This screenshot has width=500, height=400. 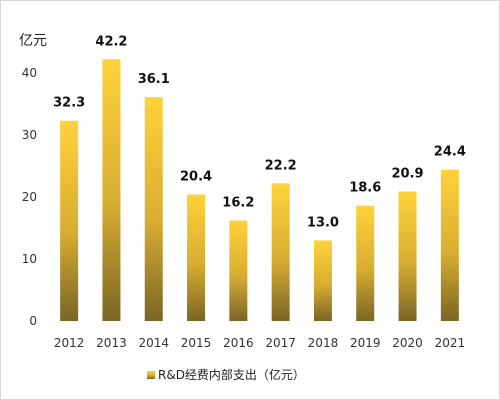 I want to click on y-tick-label: 20, so click(x=29, y=197).